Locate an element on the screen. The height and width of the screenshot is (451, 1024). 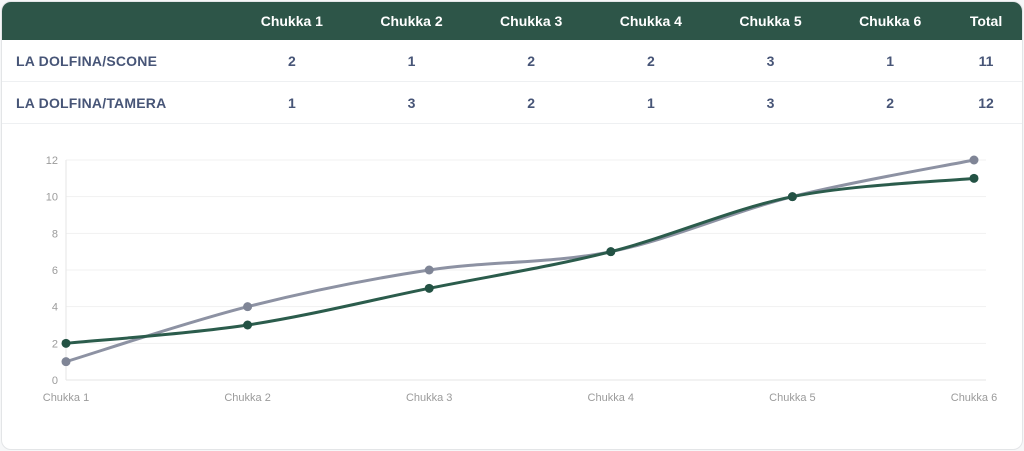
x-axis-tick-label: Chukka 1 is located at coordinates (66, 398).